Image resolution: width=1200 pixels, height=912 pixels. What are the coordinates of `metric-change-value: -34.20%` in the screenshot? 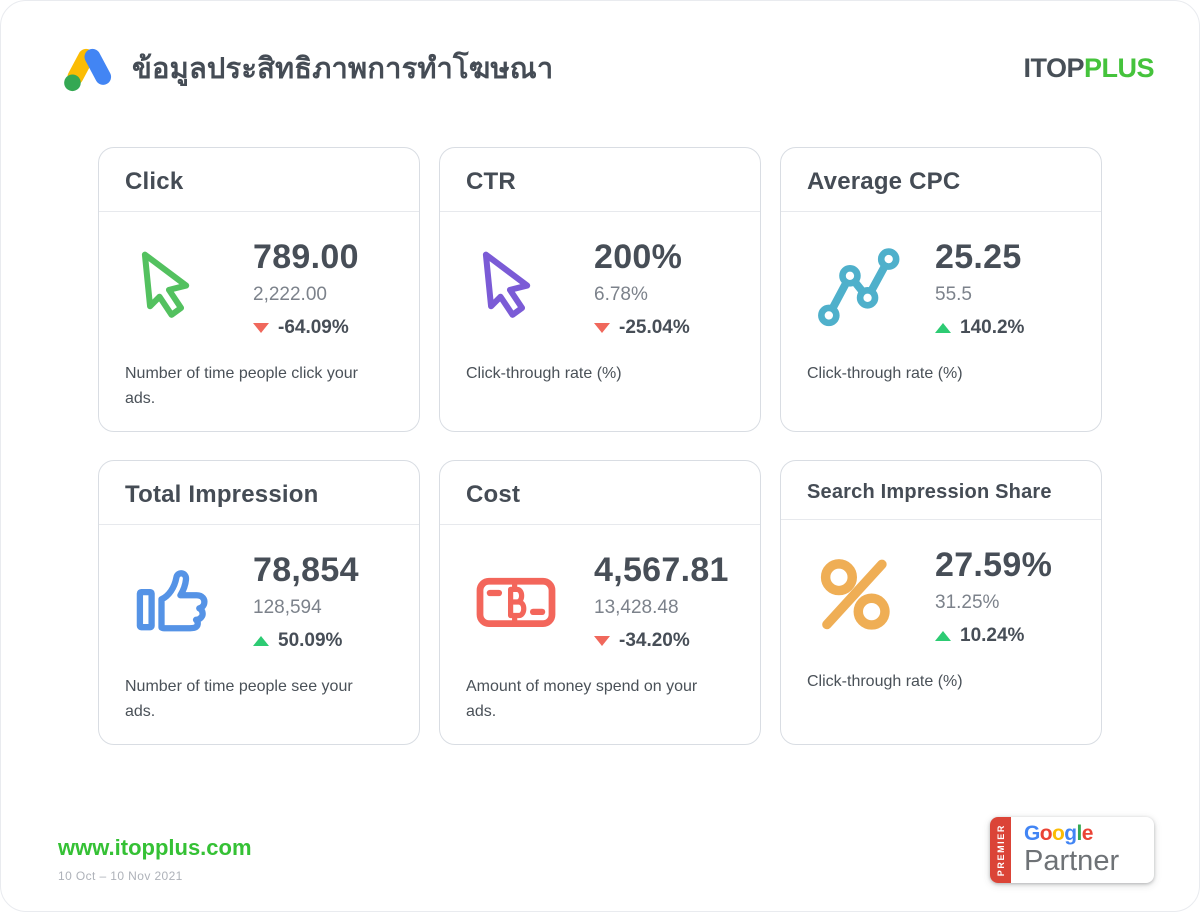 It's located at (654, 640).